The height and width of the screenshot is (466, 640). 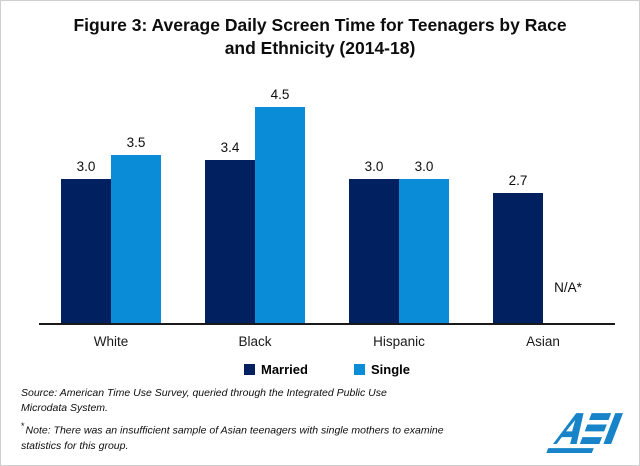 I want to click on value-label: 3.4, so click(x=230, y=147).